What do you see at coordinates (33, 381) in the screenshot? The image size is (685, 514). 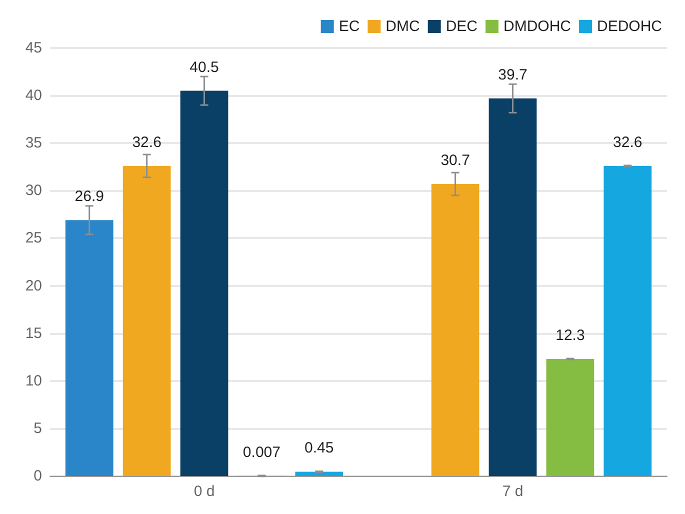 I see `y-tick-label: 10` at bounding box center [33, 381].